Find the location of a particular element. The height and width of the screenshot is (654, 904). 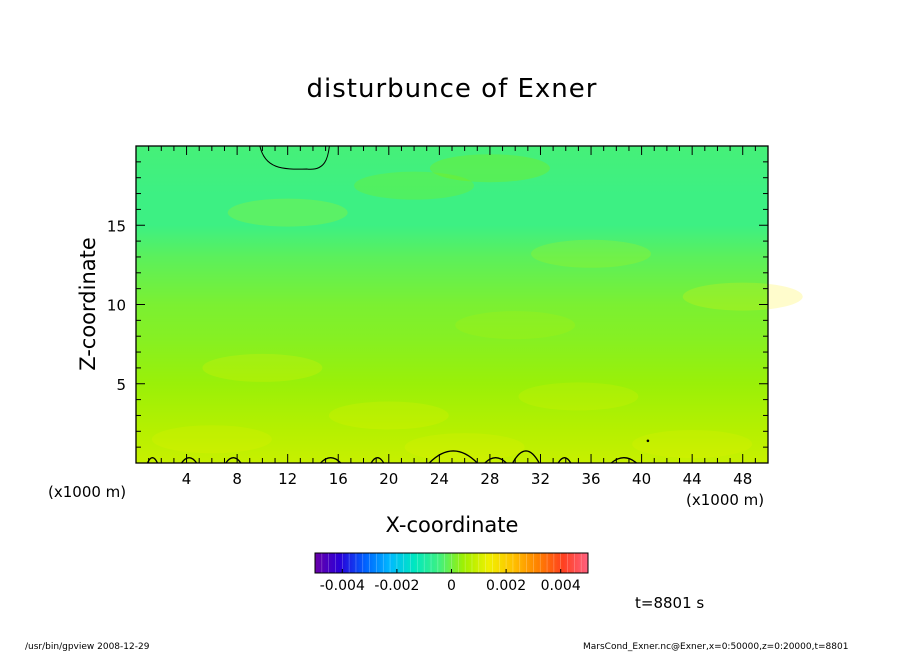

x-tick-label: 16 is located at coordinates (338, 479).